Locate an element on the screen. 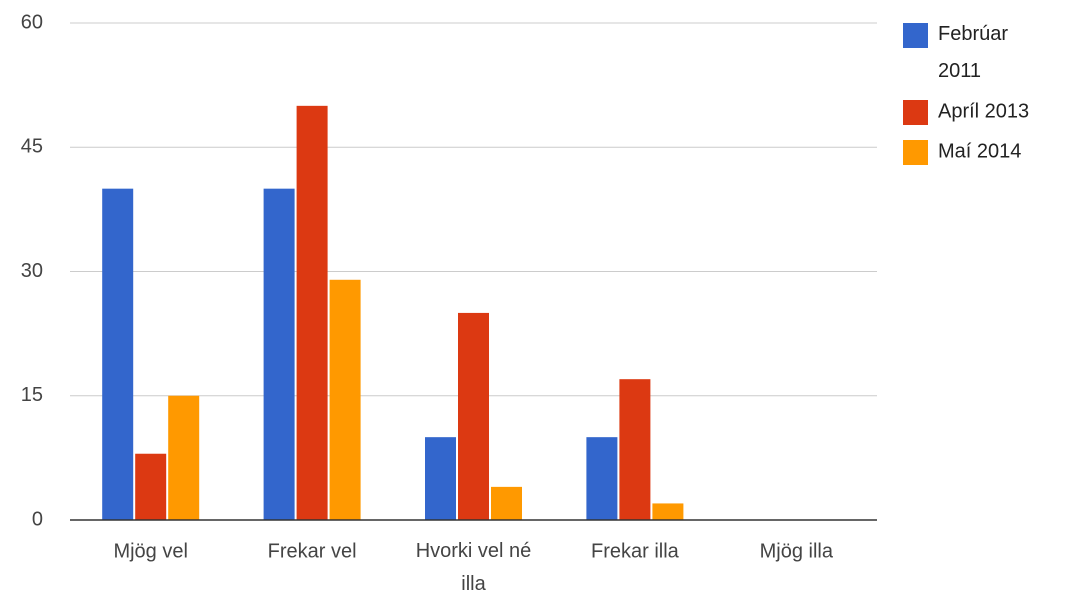 The height and width of the screenshot is (595, 1069). y-tick-label: 45 is located at coordinates (32, 147).